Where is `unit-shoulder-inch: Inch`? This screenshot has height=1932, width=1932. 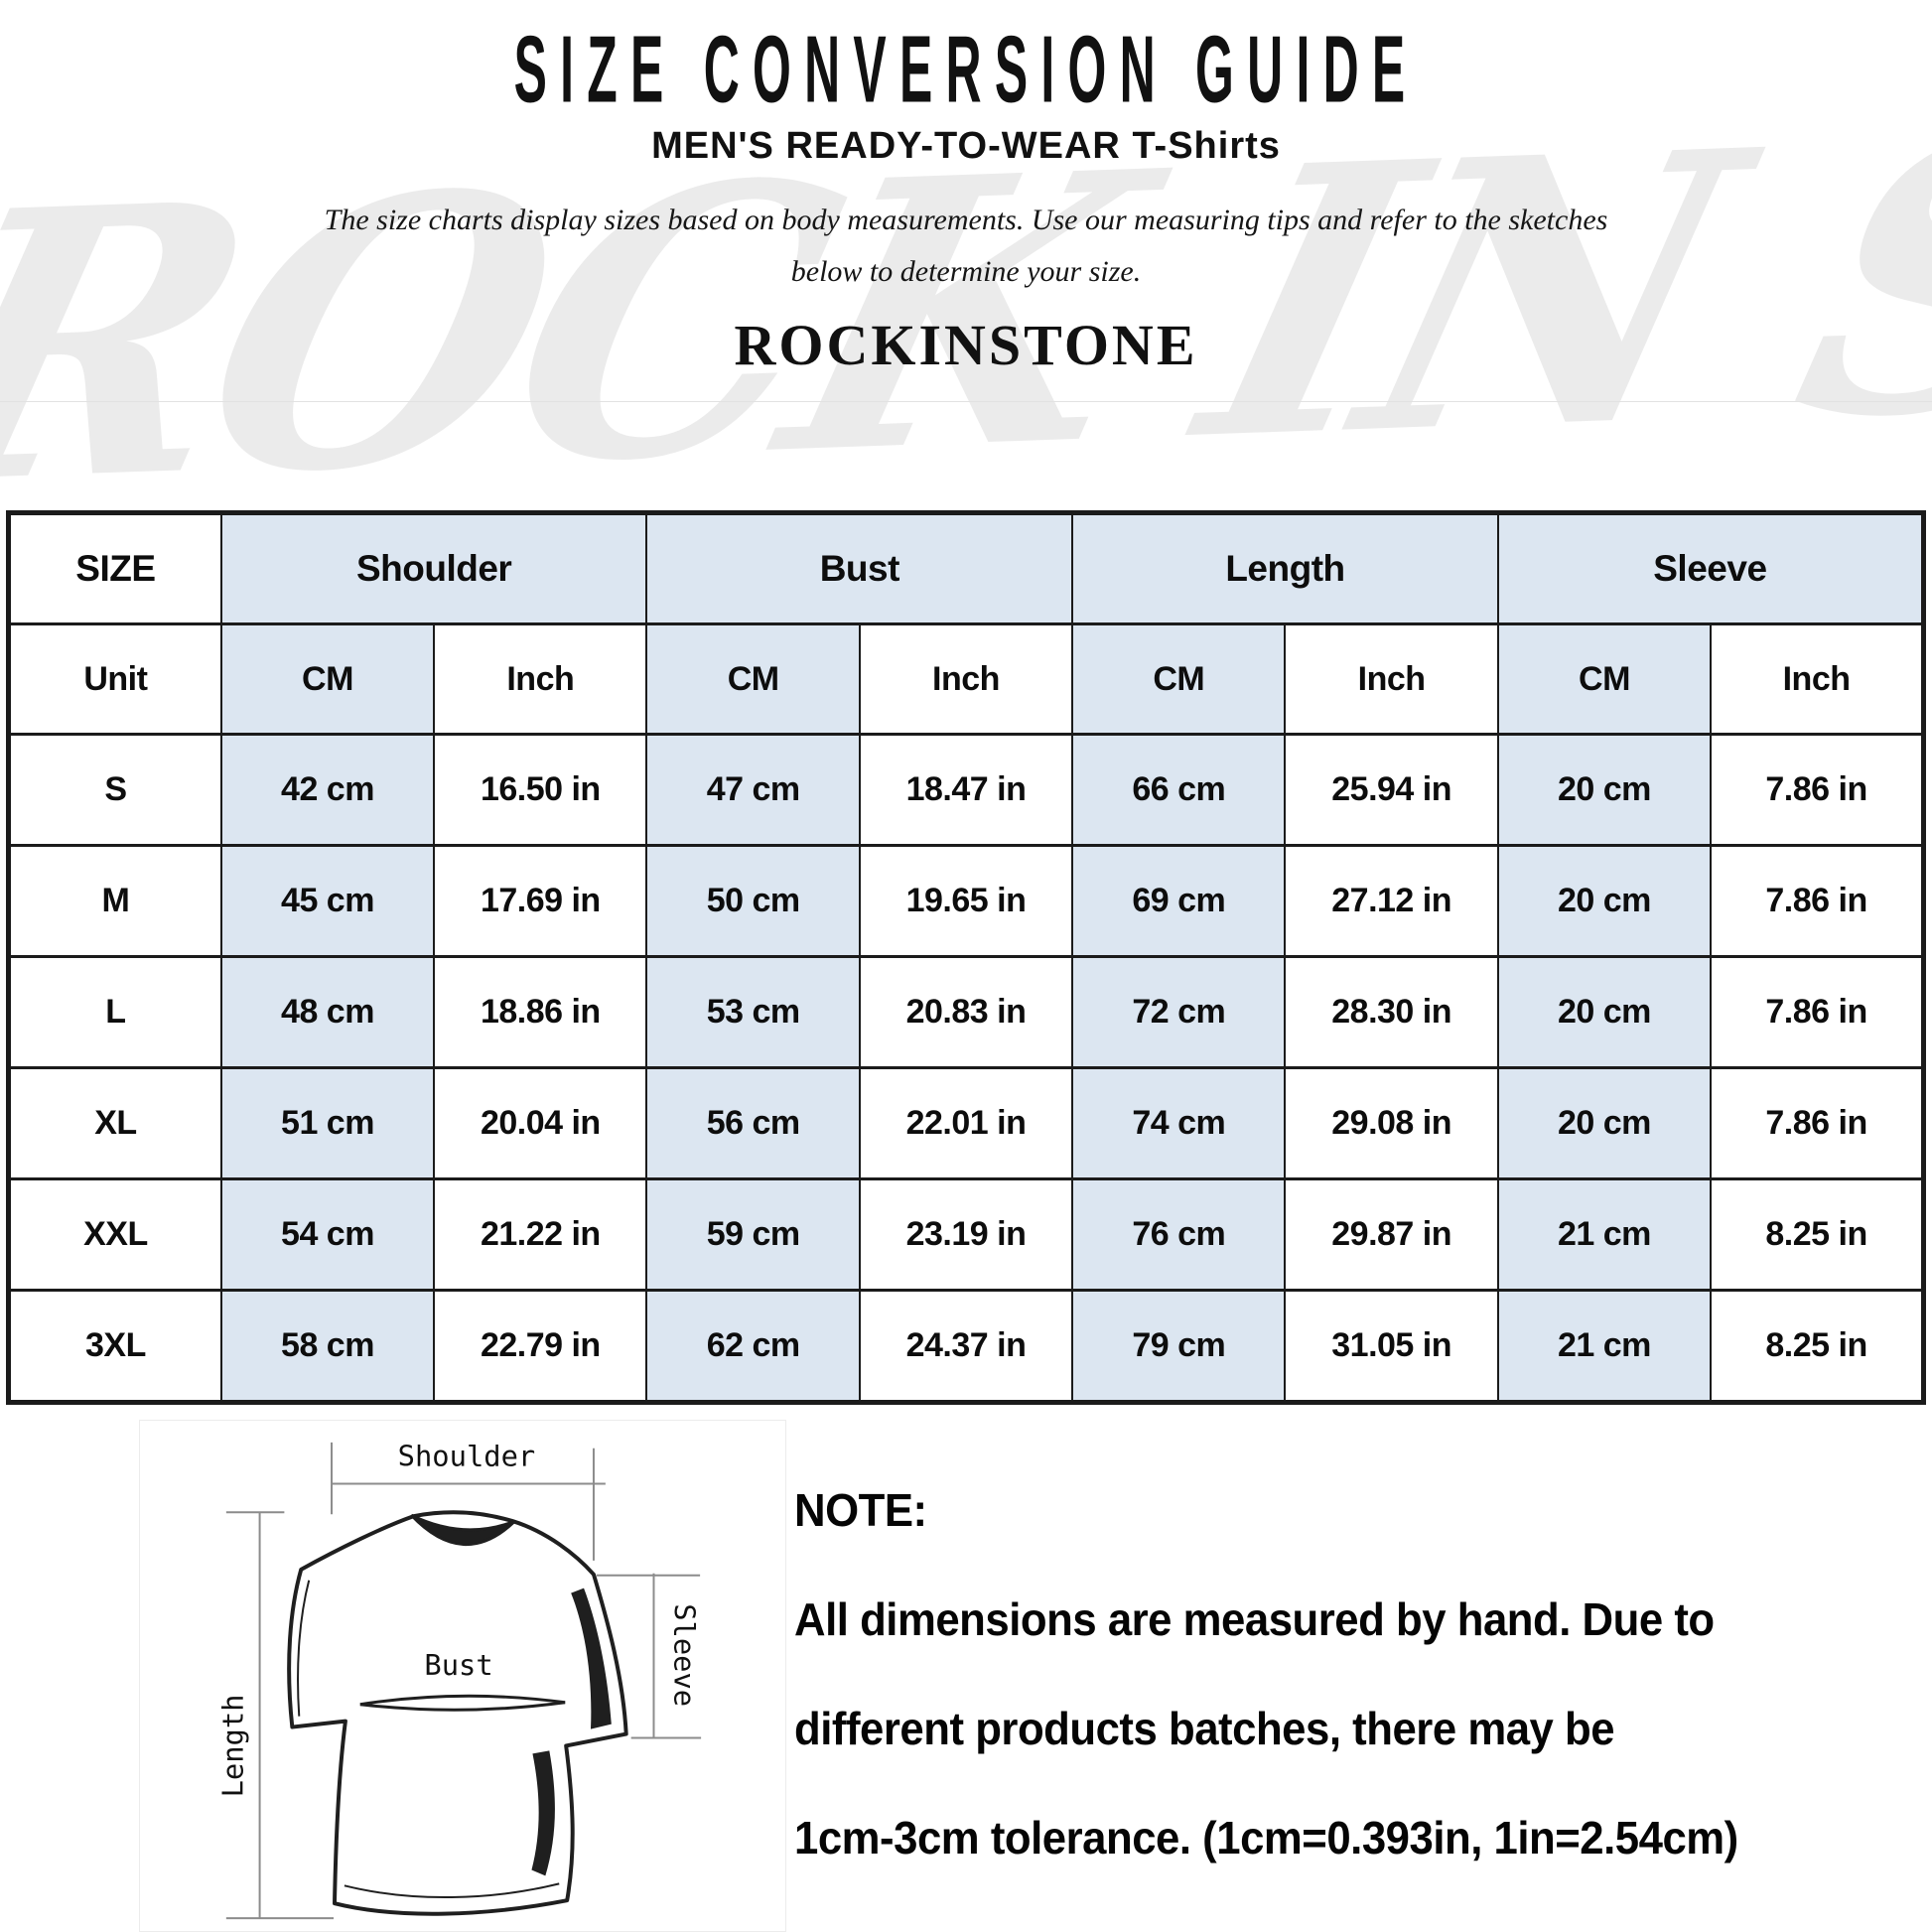 unit-shoulder-inch: Inch is located at coordinates (540, 679).